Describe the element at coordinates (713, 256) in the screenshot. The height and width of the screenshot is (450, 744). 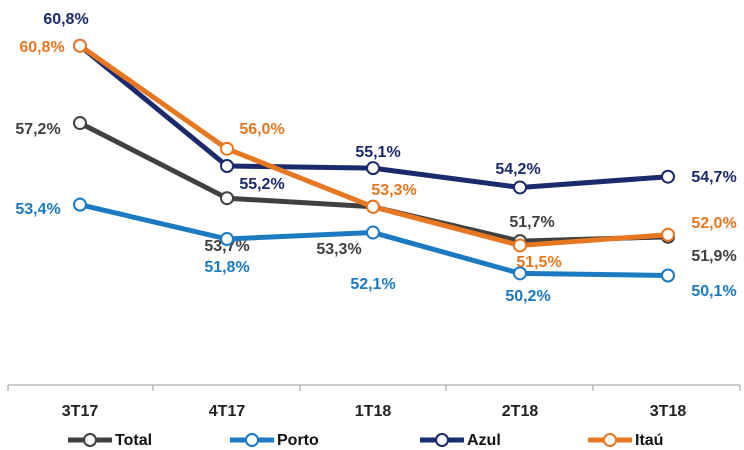
I see `data-label: 51,9%` at that location.